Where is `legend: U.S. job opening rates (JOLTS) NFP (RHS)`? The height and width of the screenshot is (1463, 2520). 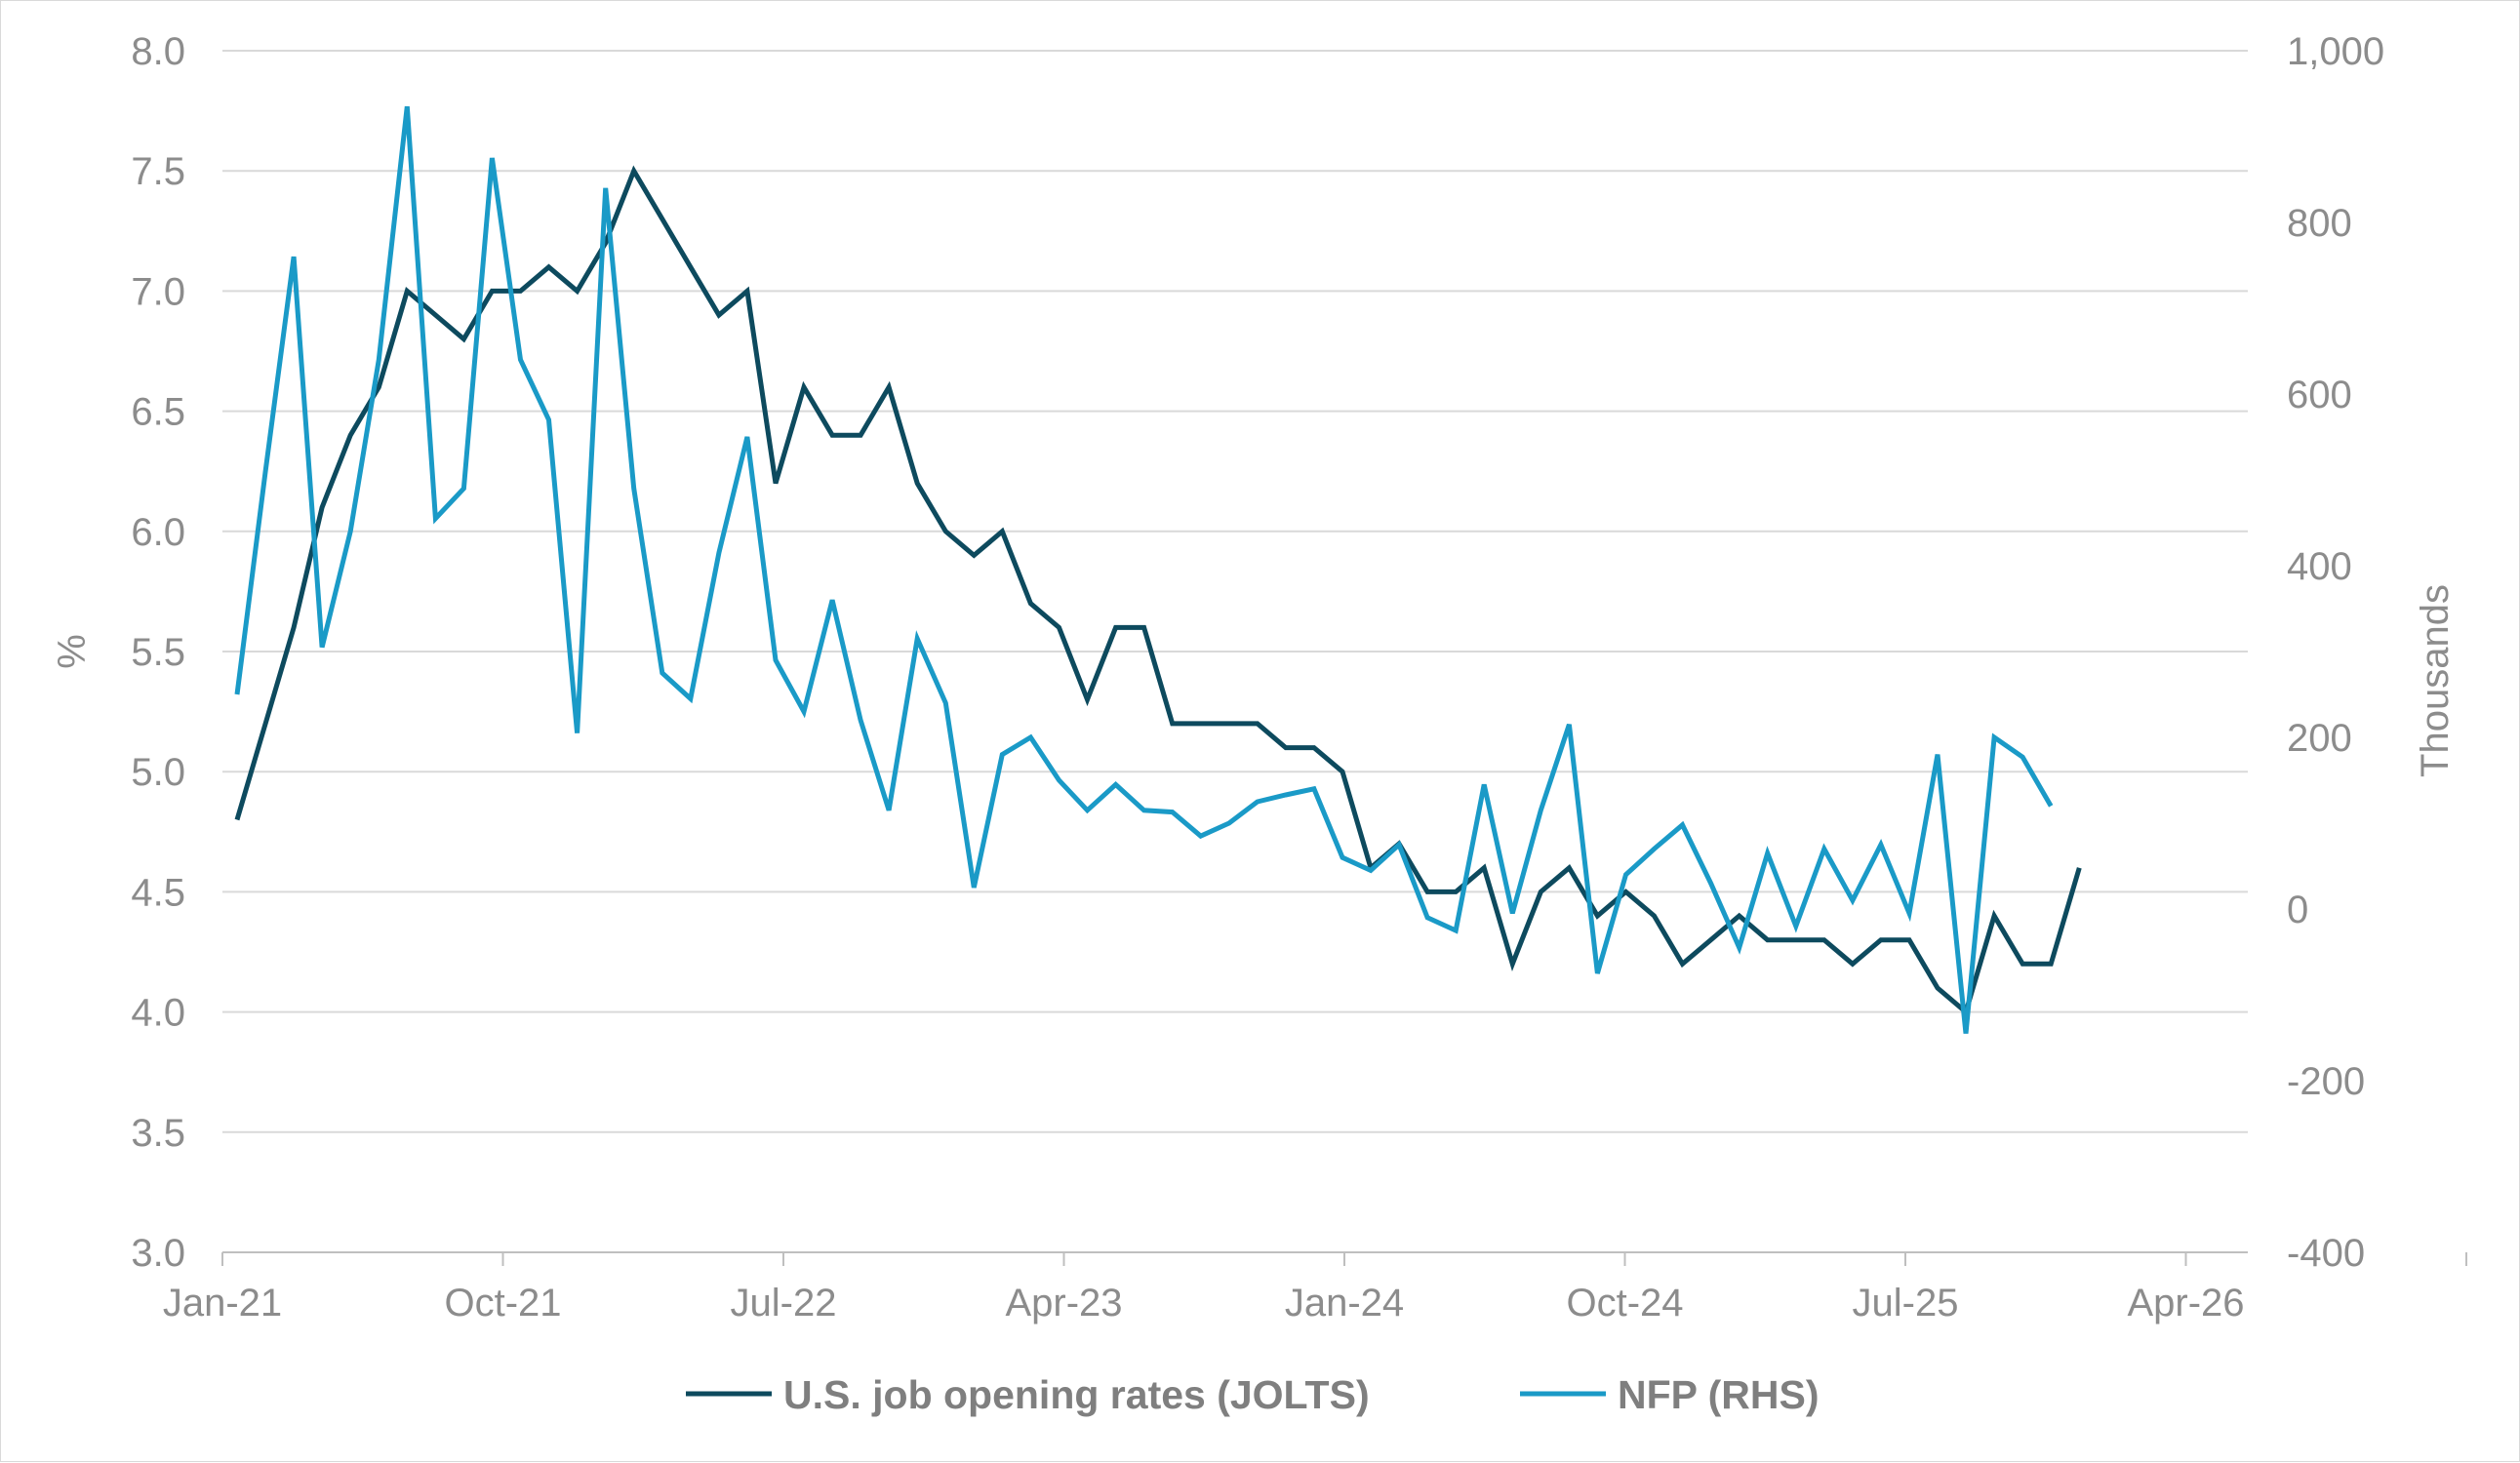
legend: U.S. job opening rates (JOLTS) NFP (RHS) is located at coordinates (1253, 1395).